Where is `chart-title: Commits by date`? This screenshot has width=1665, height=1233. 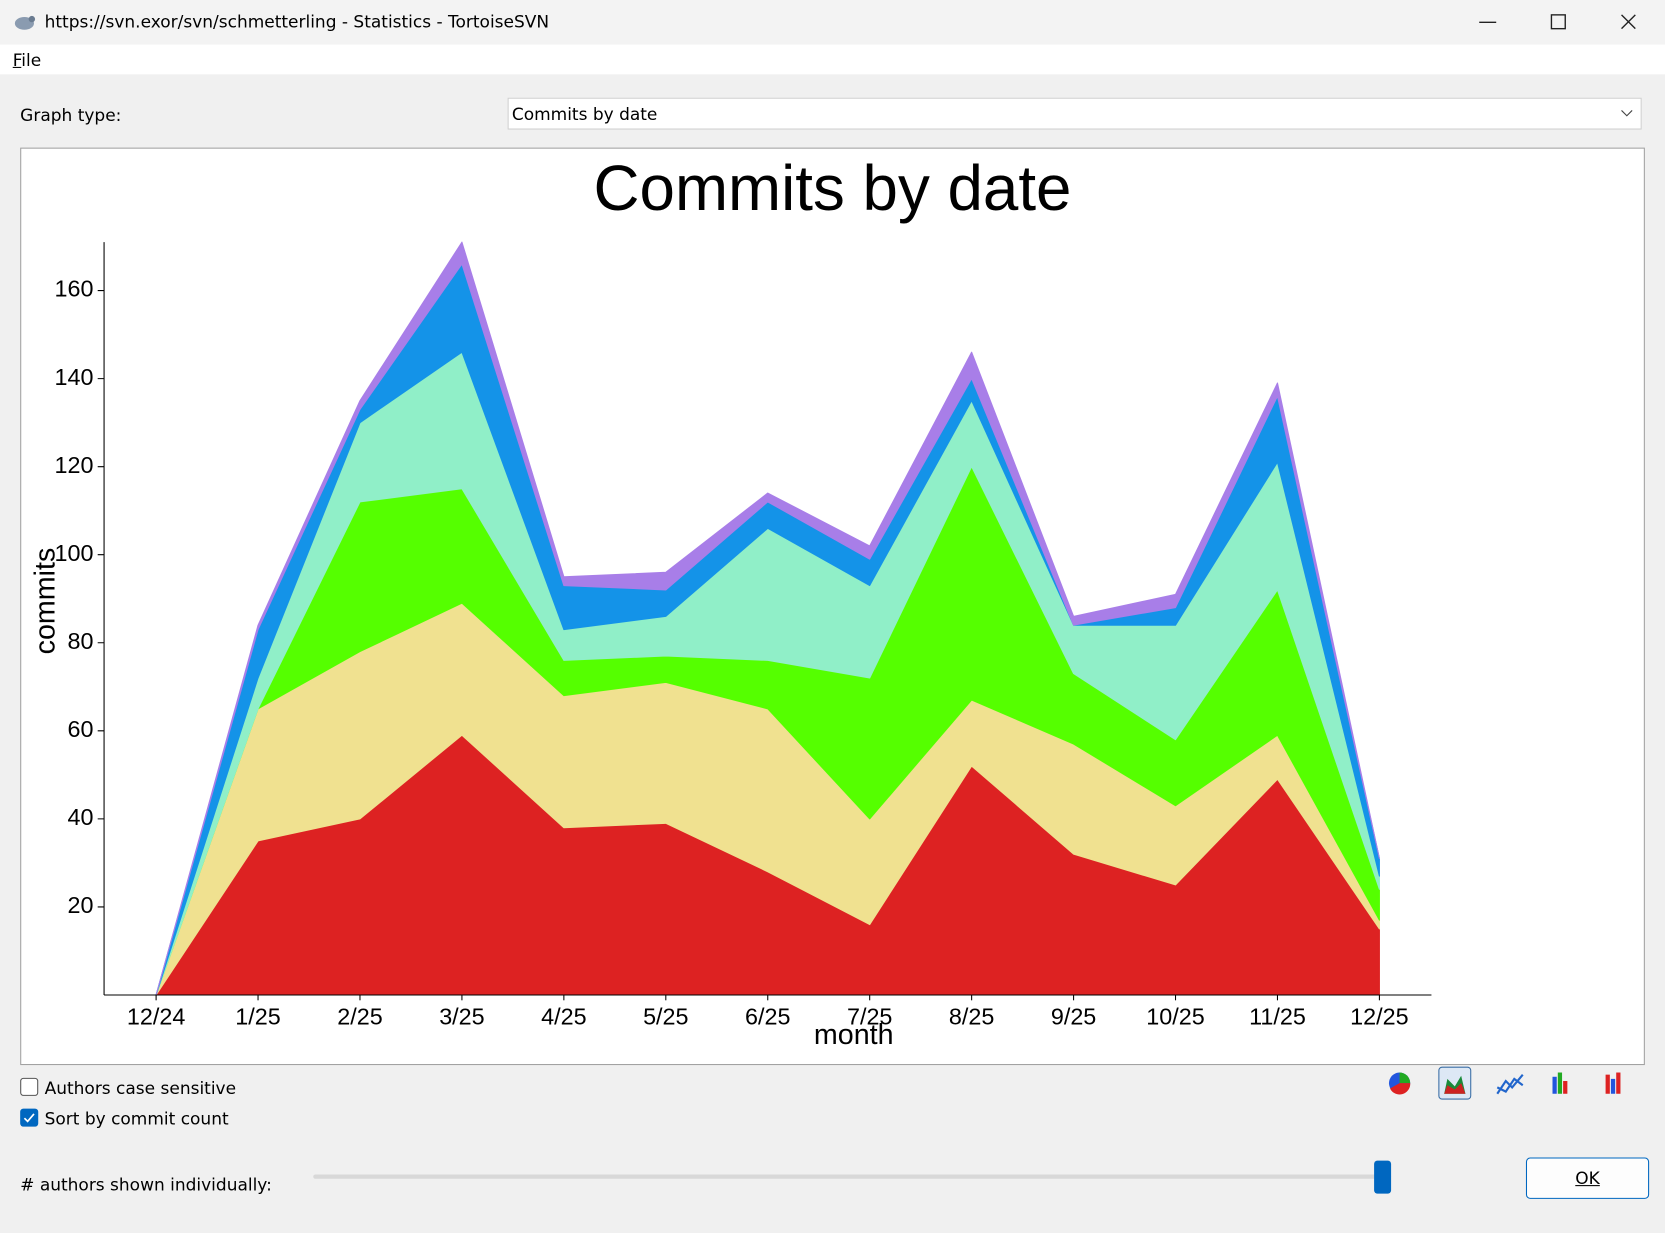
chart-title: Commits by date is located at coordinates (833, 188).